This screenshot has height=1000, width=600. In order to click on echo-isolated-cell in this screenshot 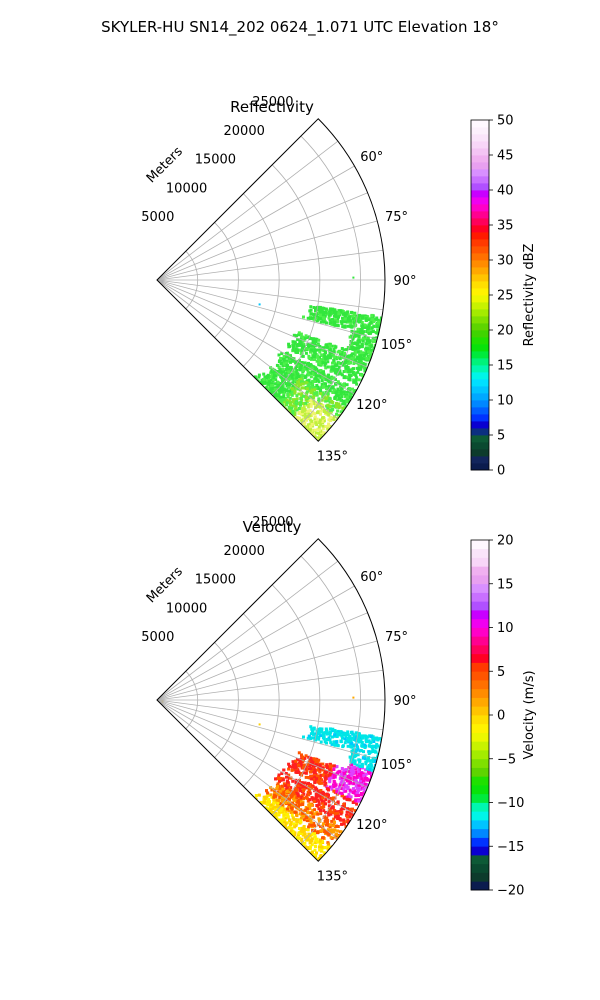, I will do `click(353, 277)`.